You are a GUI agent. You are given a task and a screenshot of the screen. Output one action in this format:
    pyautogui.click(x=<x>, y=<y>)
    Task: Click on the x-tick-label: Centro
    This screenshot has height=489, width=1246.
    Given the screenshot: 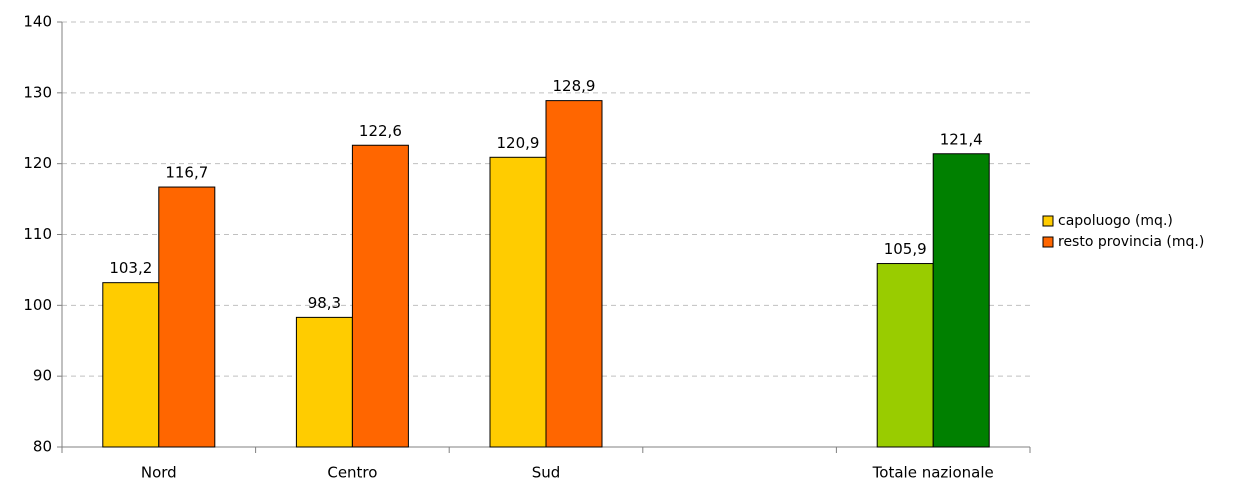 What is the action you would take?
    pyautogui.click(x=352, y=473)
    